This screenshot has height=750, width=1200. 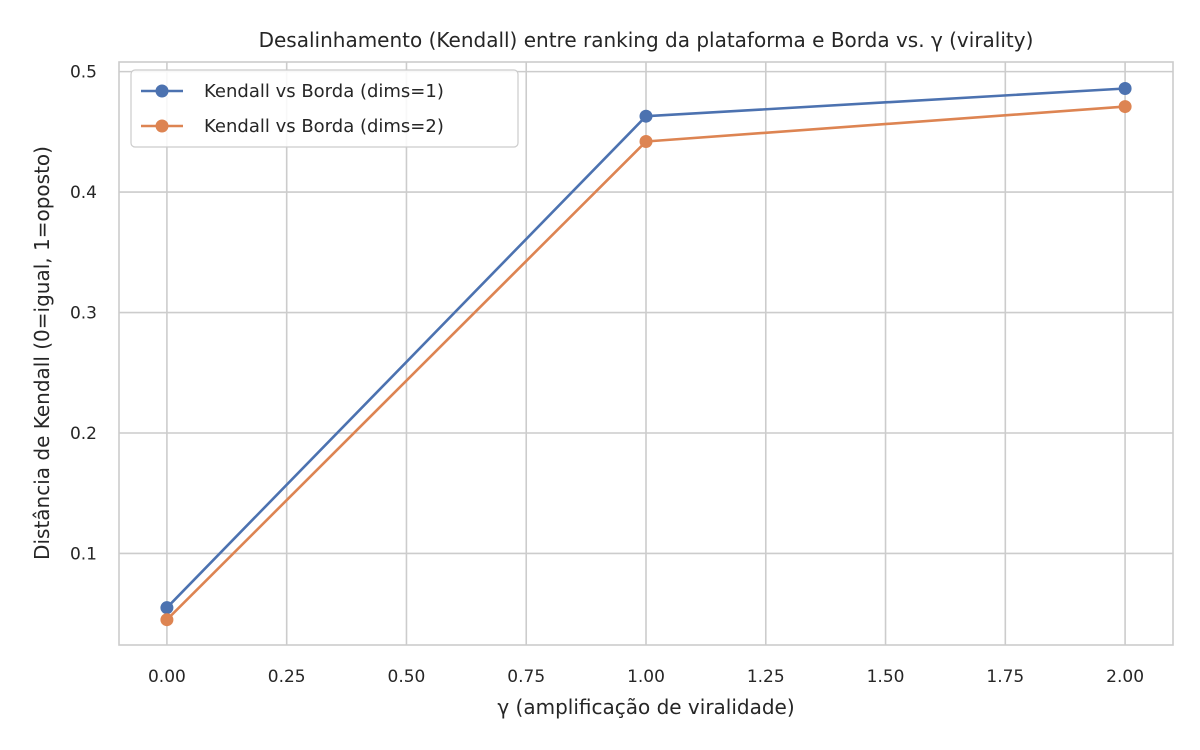 What do you see at coordinates (83, 193) in the screenshot?
I see `y-tick-label: 0.4` at bounding box center [83, 193].